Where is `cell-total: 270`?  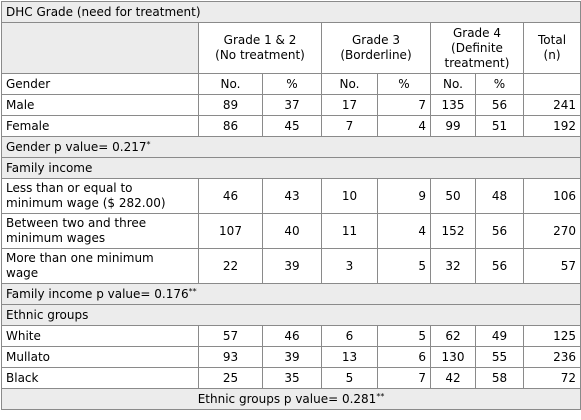 cell-total: 270 is located at coordinates (551, 231).